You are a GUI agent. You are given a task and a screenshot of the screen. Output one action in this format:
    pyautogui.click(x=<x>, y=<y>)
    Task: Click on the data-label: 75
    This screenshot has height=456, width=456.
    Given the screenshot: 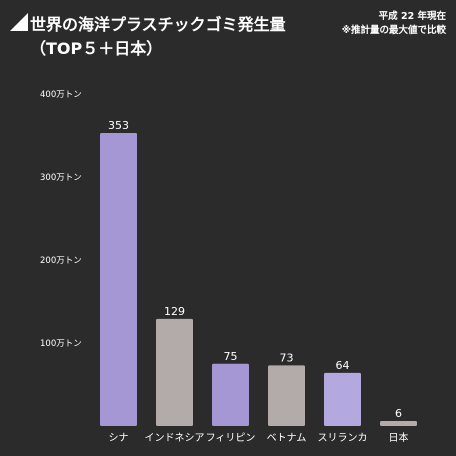 What is the action you would take?
    pyautogui.click(x=231, y=356)
    